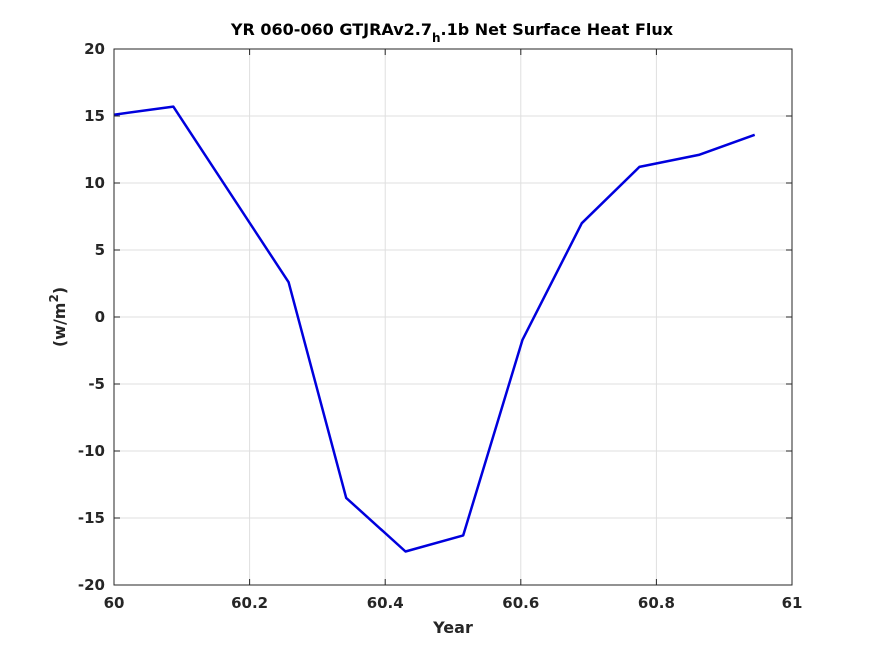  What do you see at coordinates (452, 627) in the screenshot?
I see `x-axis-label: Year` at bounding box center [452, 627].